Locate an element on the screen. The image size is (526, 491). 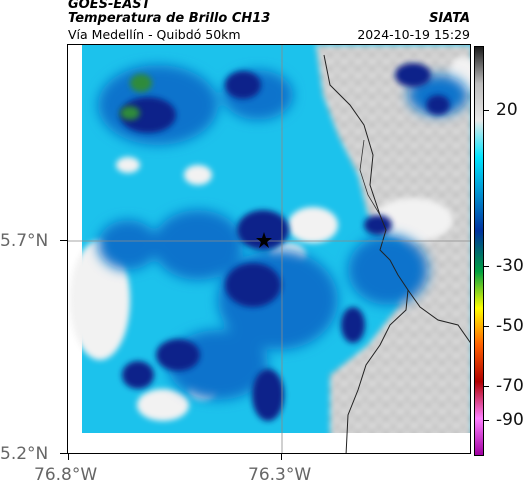
lon-label: 76.3°W is located at coordinates (280, 475).